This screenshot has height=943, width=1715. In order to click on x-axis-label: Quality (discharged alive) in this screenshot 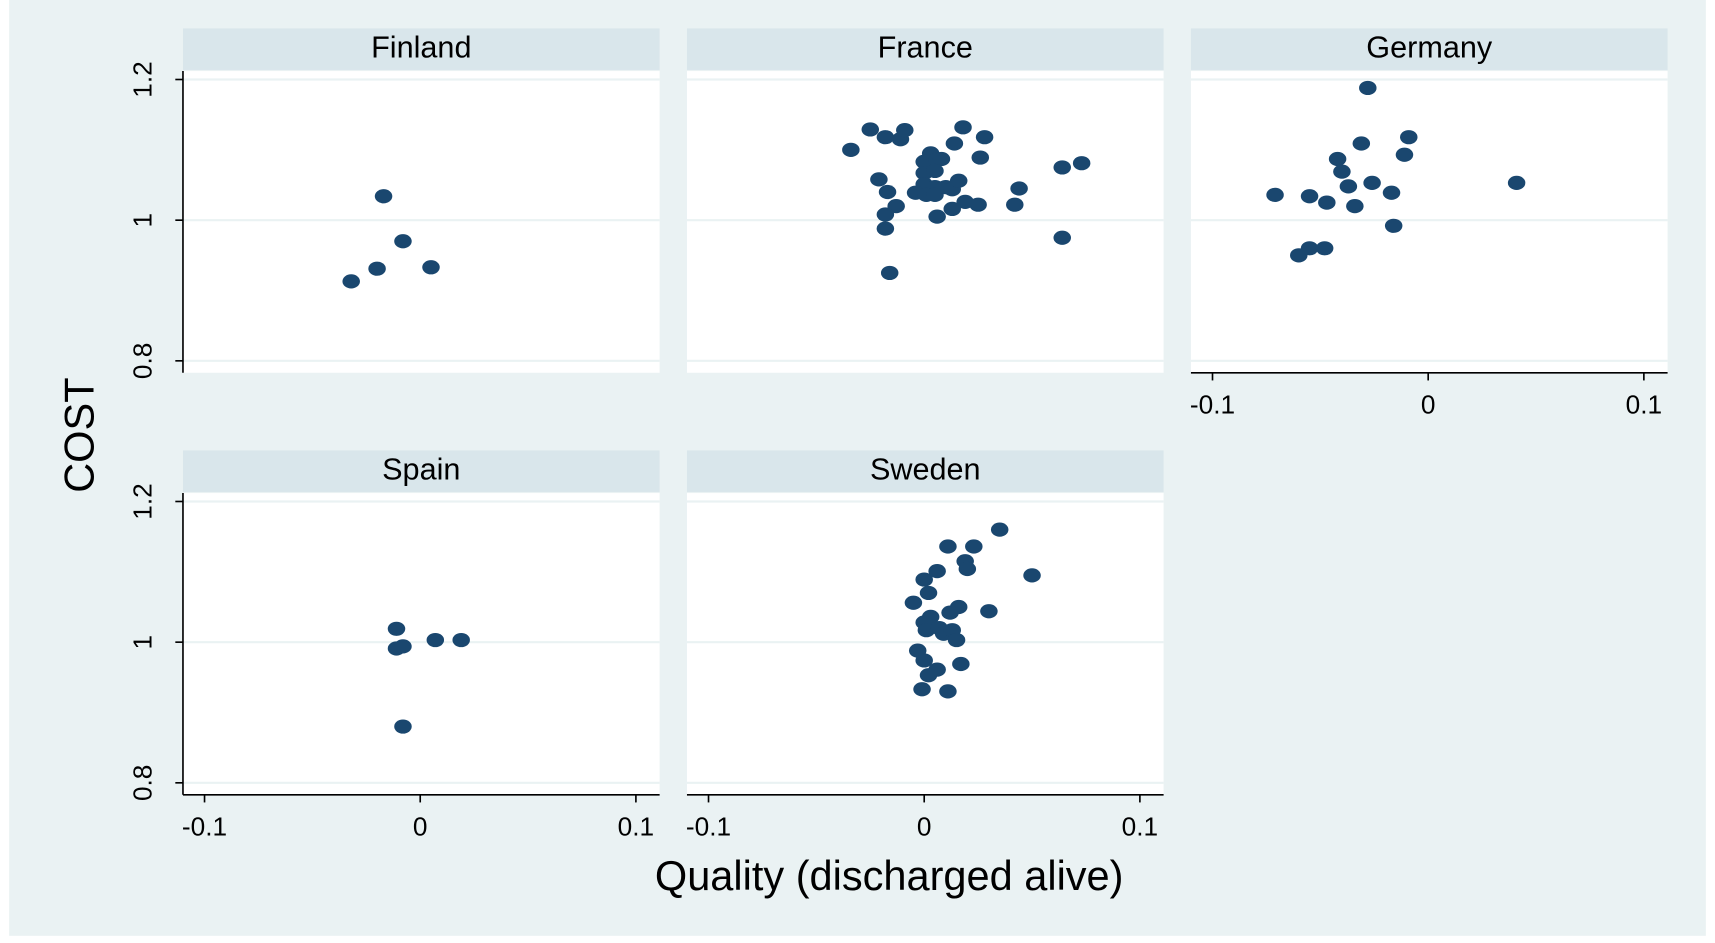, I will do `click(889, 875)`.